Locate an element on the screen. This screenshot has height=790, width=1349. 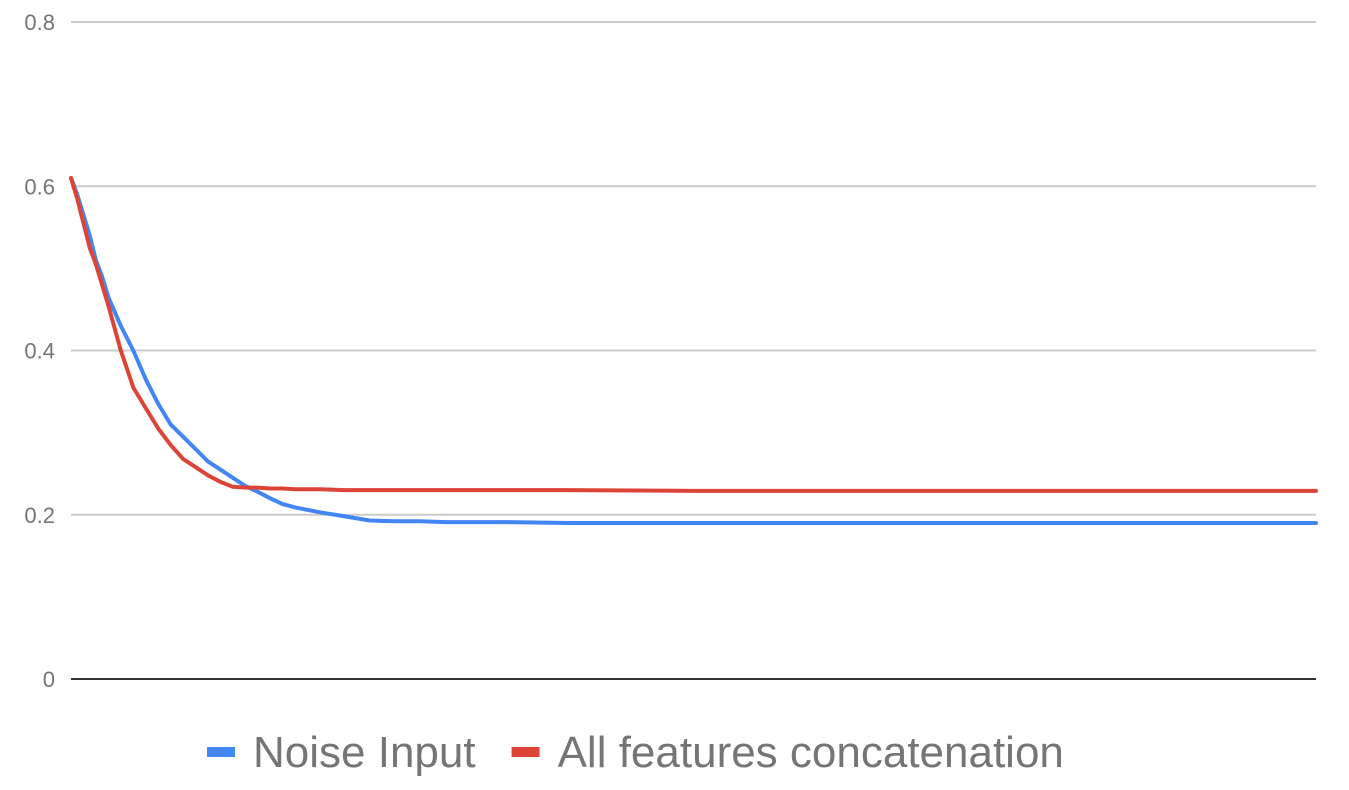
y-tick-label: 0.4 is located at coordinates (39, 351).